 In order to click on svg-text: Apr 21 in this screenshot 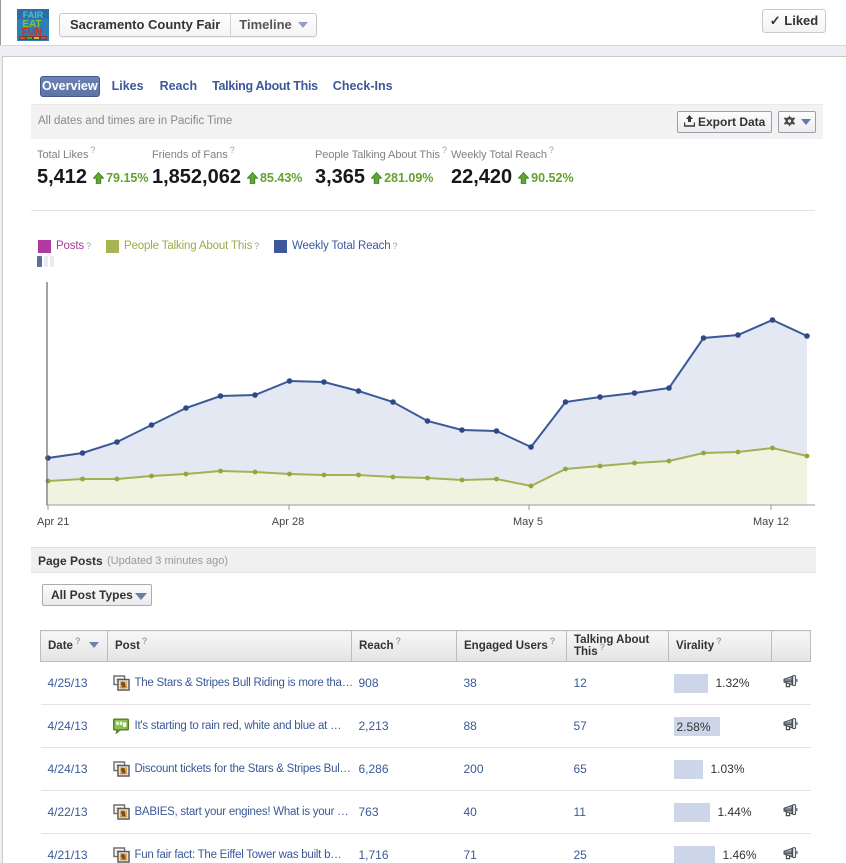, I will do `click(53, 522)`.